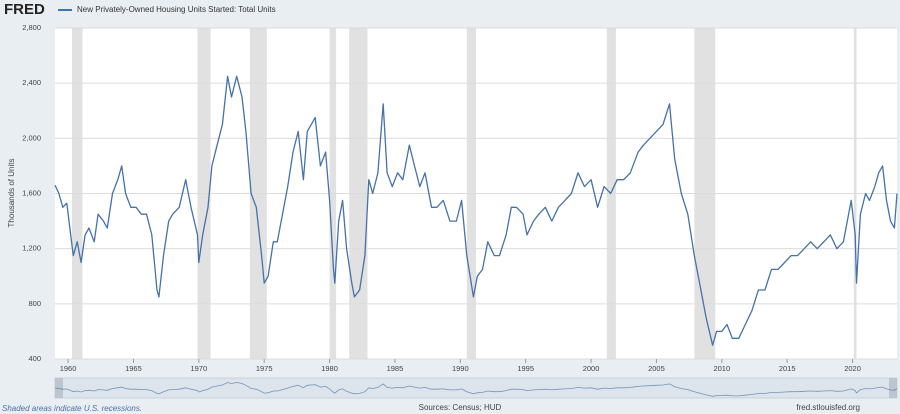 The image size is (900, 414). Describe the element at coordinates (329, 368) in the screenshot. I see `x-tick-label: 1980` at that location.